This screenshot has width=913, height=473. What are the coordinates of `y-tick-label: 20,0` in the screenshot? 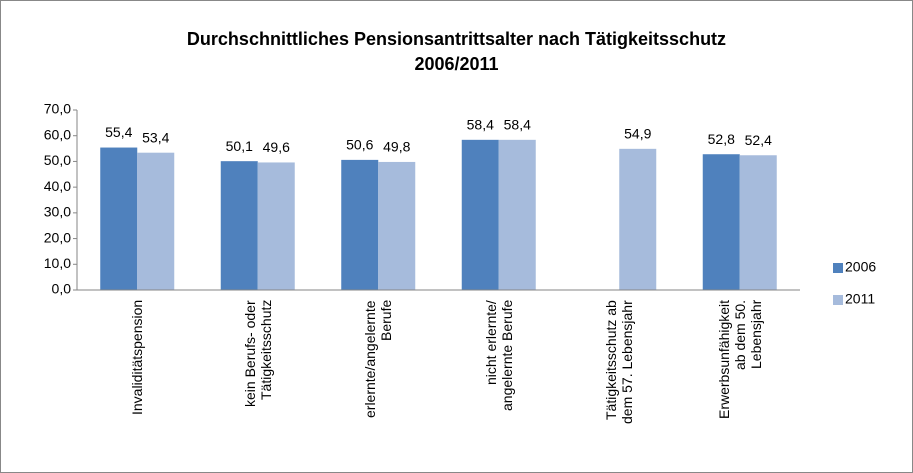 It's located at (57, 237).